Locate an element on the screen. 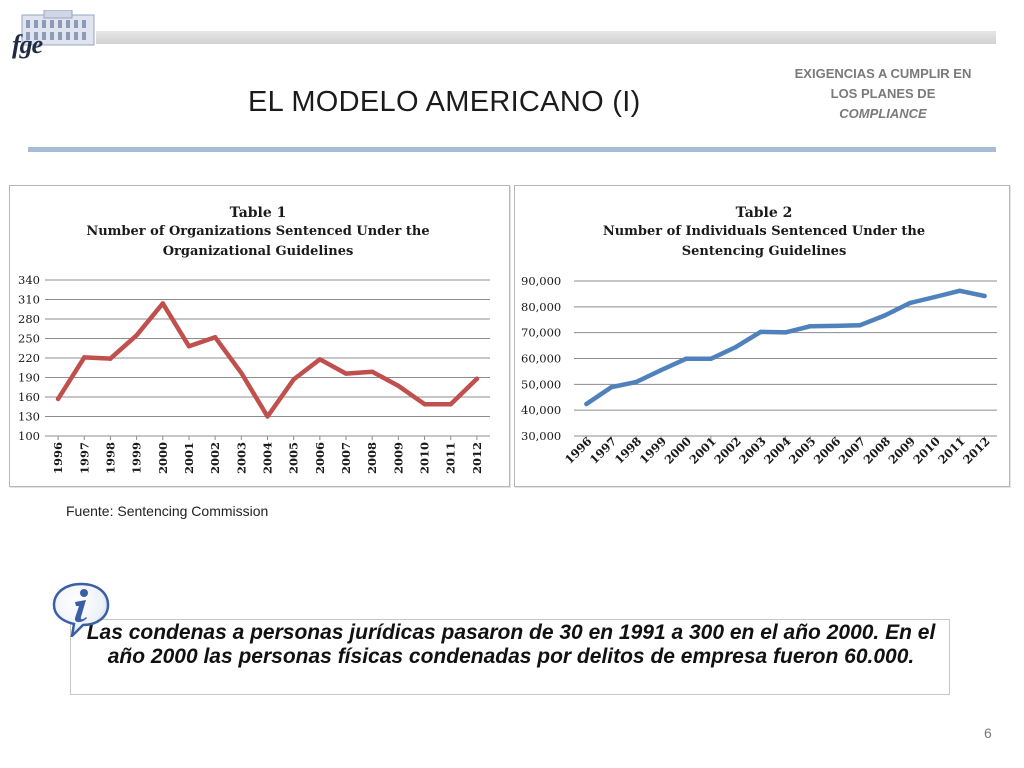 The image size is (1024, 768). y-tick-label: 220 is located at coordinates (29, 358).